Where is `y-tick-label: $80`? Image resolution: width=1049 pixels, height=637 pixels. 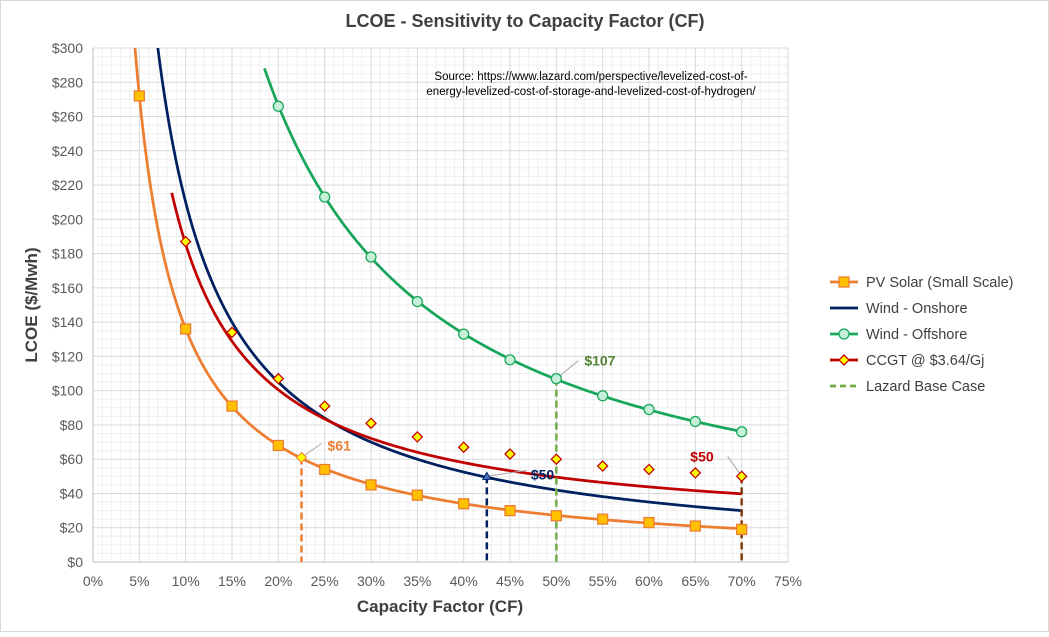
y-tick-label: $80 is located at coordinates (72, 425).